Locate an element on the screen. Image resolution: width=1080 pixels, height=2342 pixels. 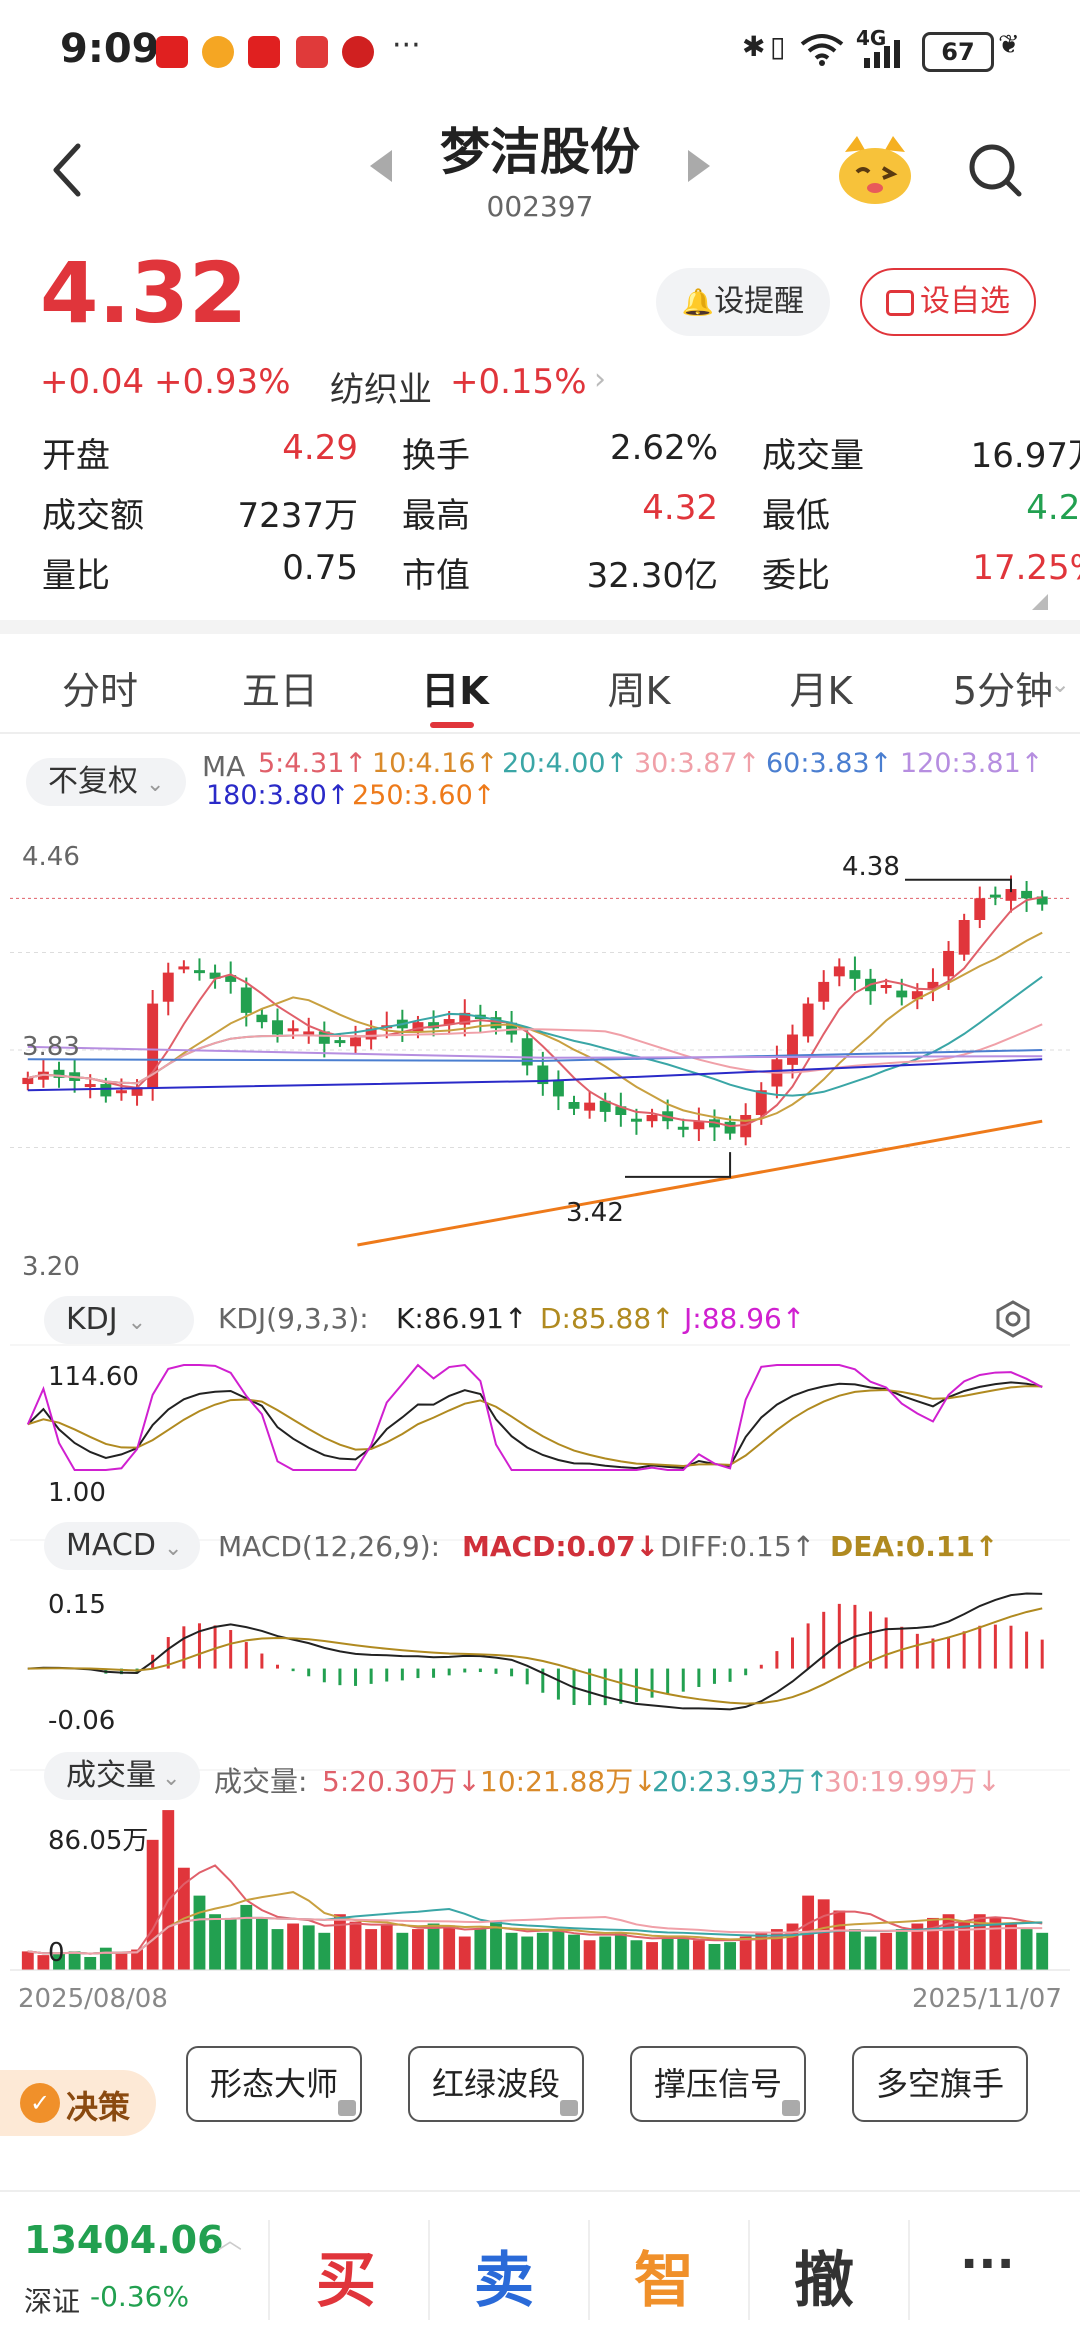
ma-value-1: 10:4.16↑ is located at coordinates (435, 763).